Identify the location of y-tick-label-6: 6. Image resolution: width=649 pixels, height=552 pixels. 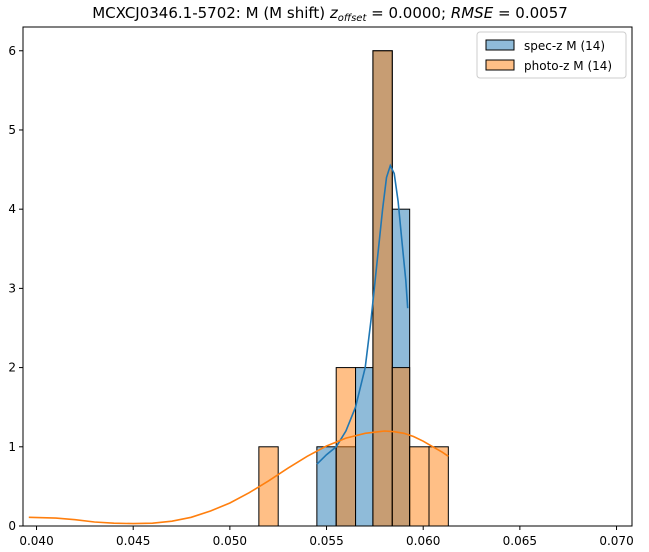
(12, 51).